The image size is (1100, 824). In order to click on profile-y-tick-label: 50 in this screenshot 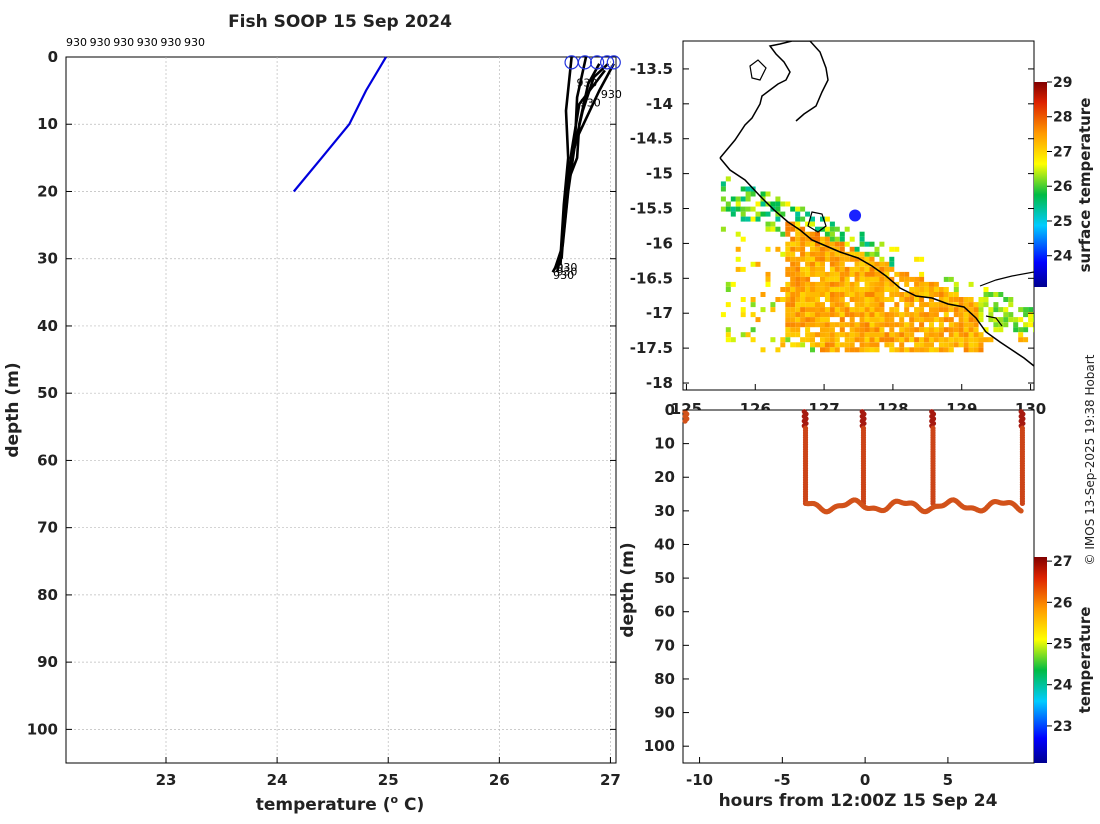, I will do `click(47, 393)`.